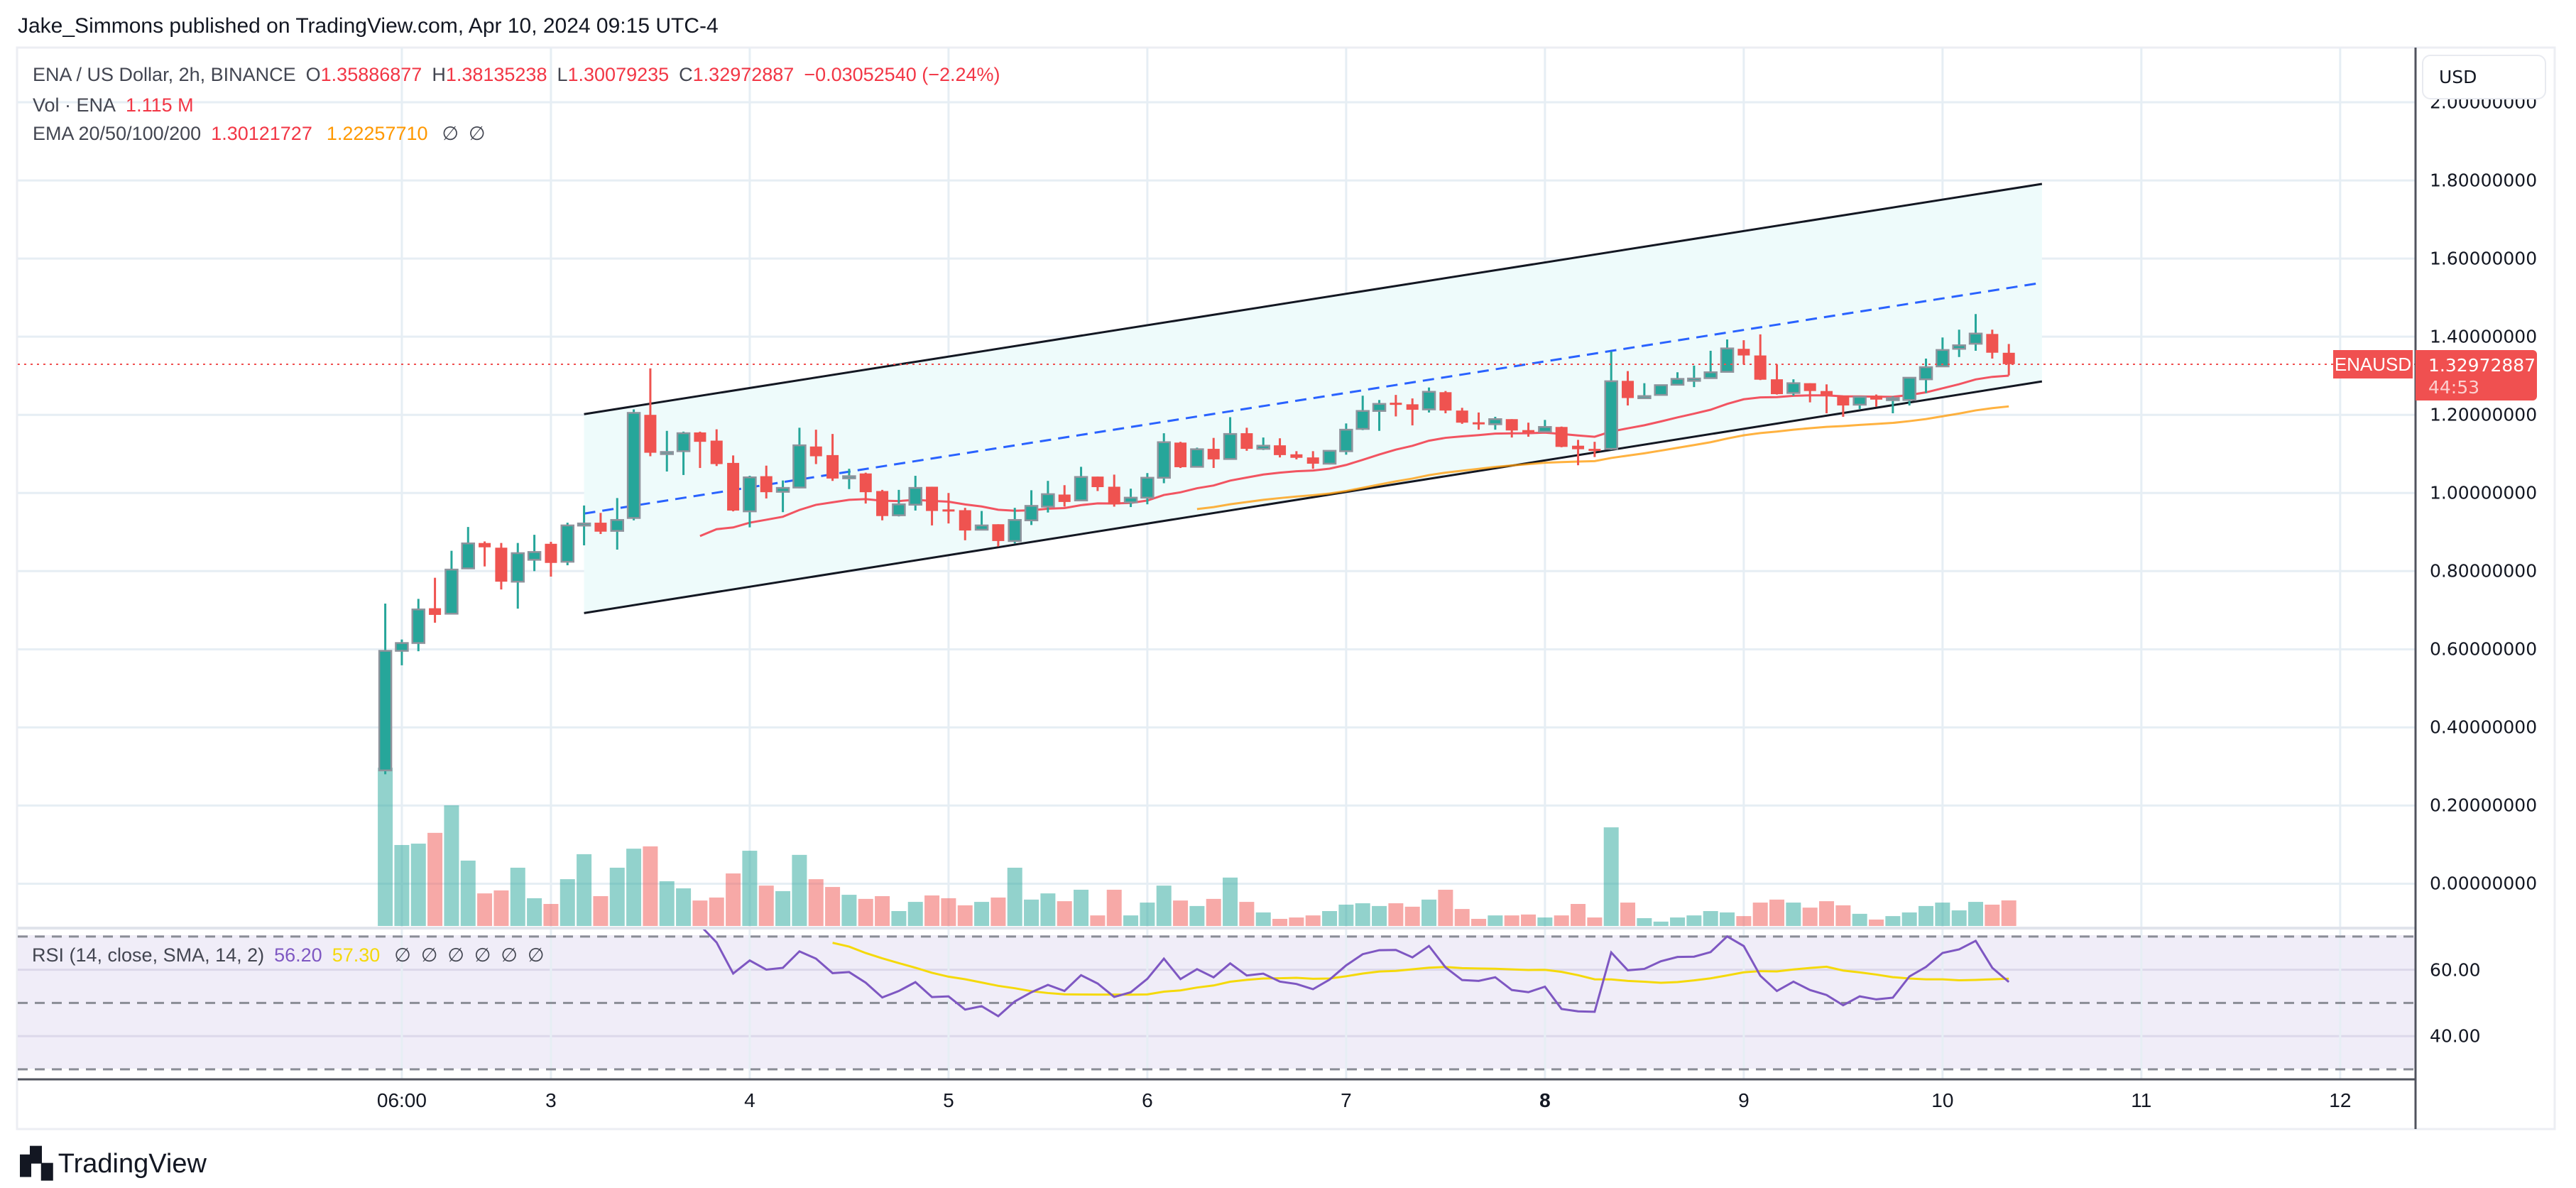 This screenshot has height=1188, width=2576. I want to click on price-axis-label: 0.80000000, so click(2484, 571).